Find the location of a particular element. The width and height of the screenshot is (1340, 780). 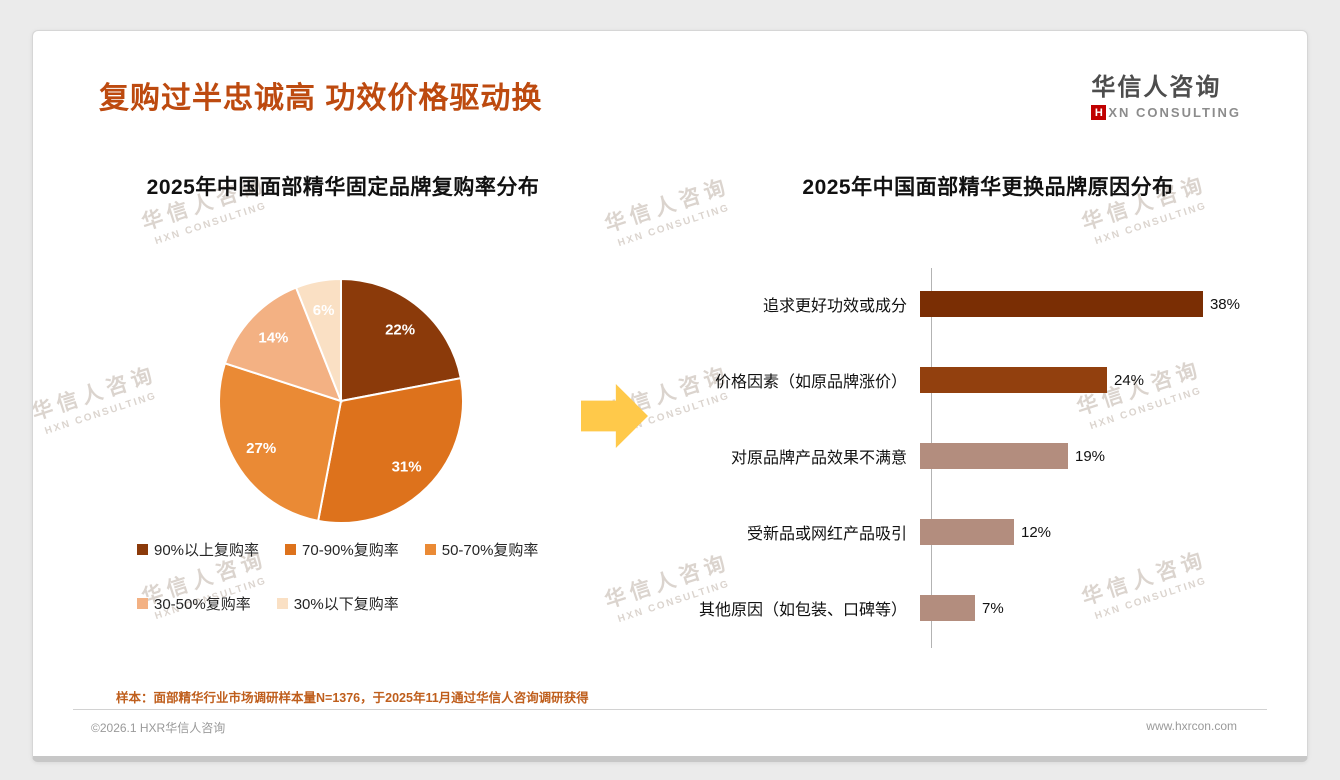

legend-row: 30-50%复购率 30%以下复购率 is located at coordinates (387, 603).